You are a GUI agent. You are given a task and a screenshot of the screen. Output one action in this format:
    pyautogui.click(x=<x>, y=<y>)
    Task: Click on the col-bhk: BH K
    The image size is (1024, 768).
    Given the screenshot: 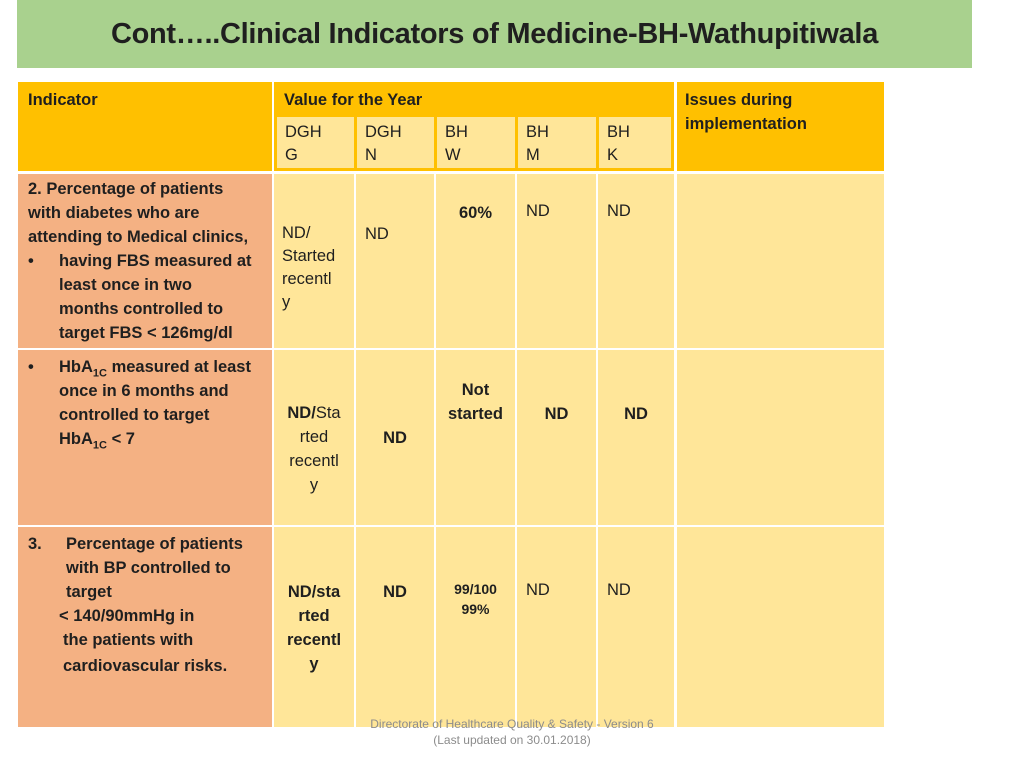 What is the action you would take?
    pyautogui.click(x=635, y=142)
    